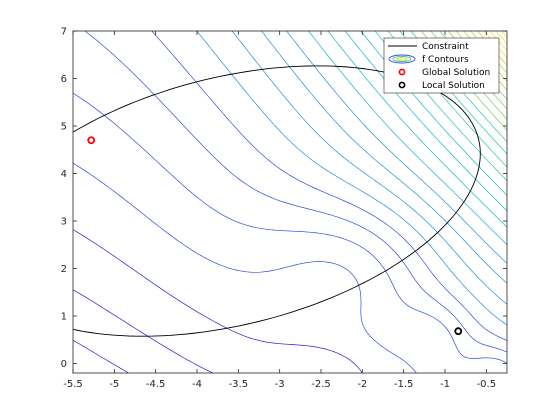 Image resolution: width=560 pixels, height=420 pixels. I want to click on y-tick-label: 5, so click(64, 127).